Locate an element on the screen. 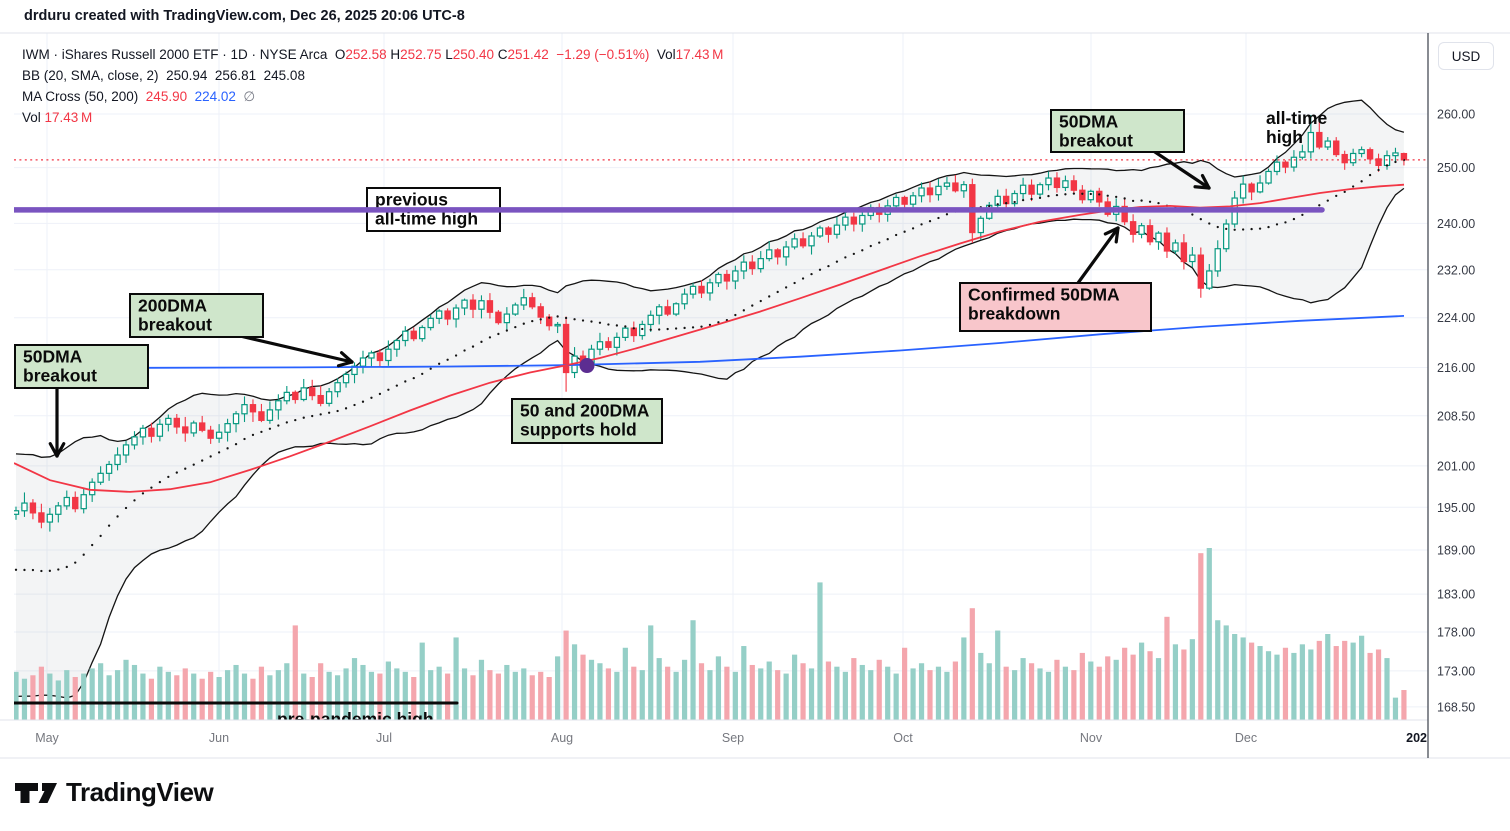 This screenshot has height=831, width=1510. svg-text: all-time is located at coordinates (1297, 118).